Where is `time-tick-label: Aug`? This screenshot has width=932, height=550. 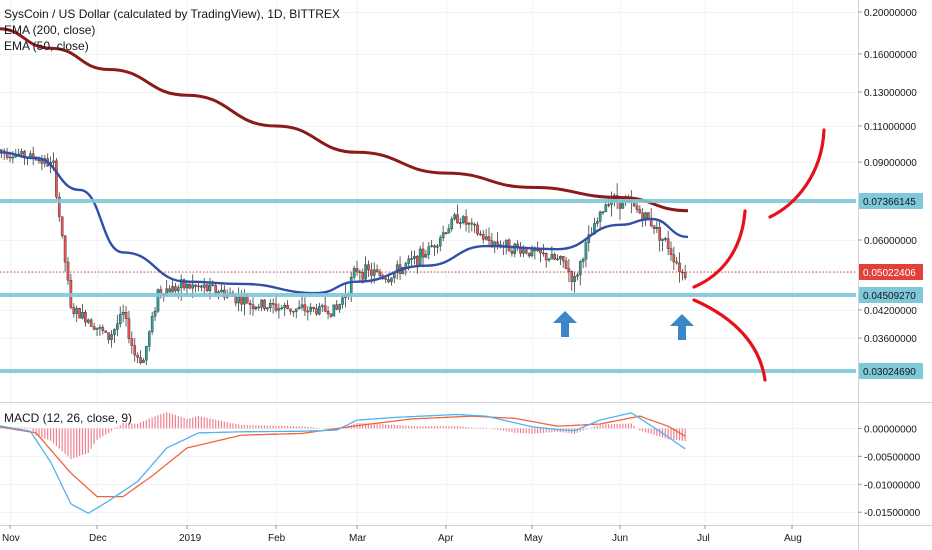
time-tick-label: Aug is located at coordinates (793, 538).